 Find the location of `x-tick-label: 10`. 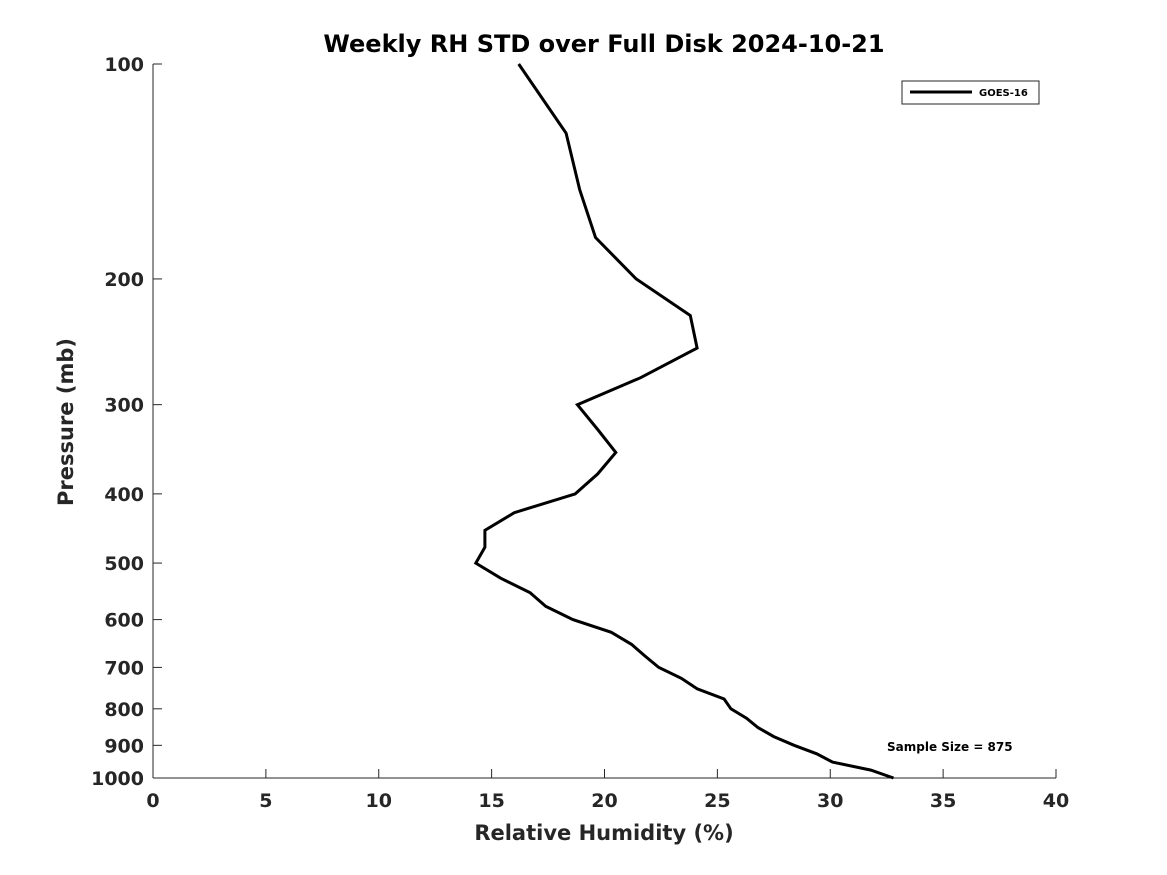

x-tick-label: 10 is located at coordinates (379, 801).